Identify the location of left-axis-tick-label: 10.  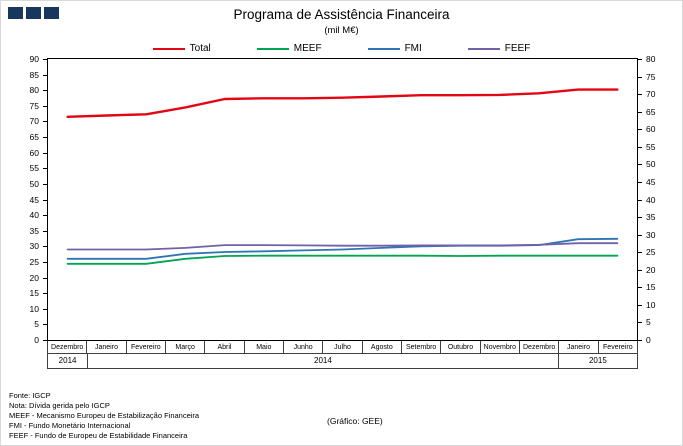
(34, 308).